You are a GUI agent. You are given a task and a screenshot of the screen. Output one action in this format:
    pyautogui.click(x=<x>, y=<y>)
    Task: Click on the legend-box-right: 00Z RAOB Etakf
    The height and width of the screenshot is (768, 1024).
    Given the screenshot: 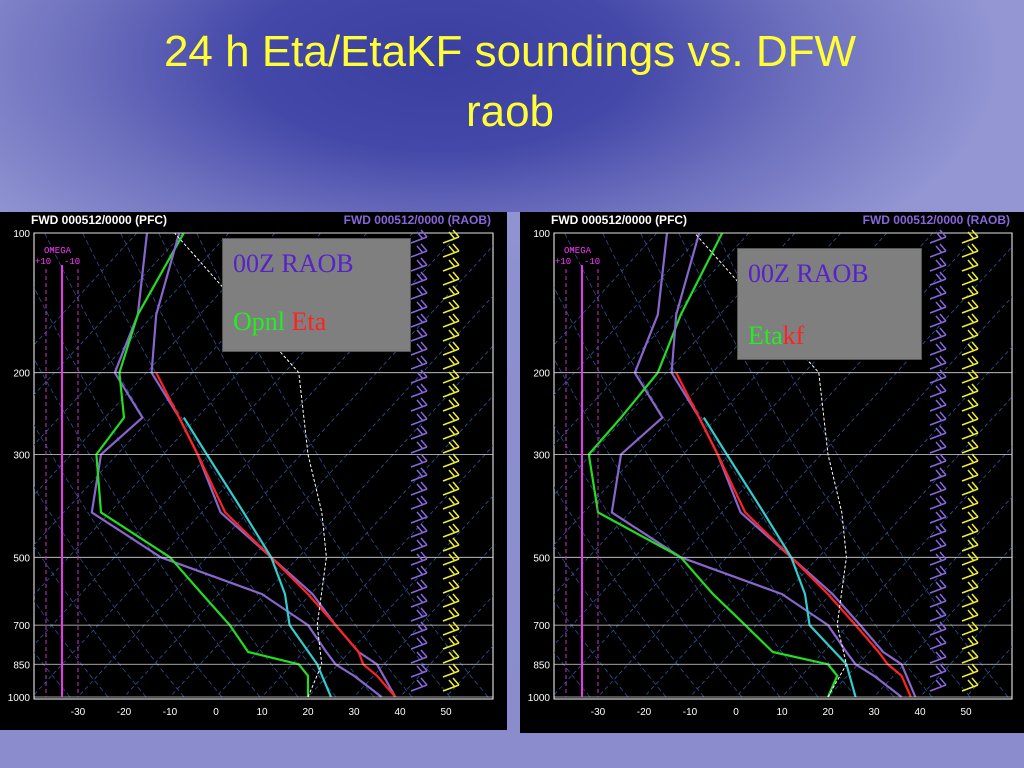 What is the action you would take?
    pyautogui.click(x=829, y=304)
    